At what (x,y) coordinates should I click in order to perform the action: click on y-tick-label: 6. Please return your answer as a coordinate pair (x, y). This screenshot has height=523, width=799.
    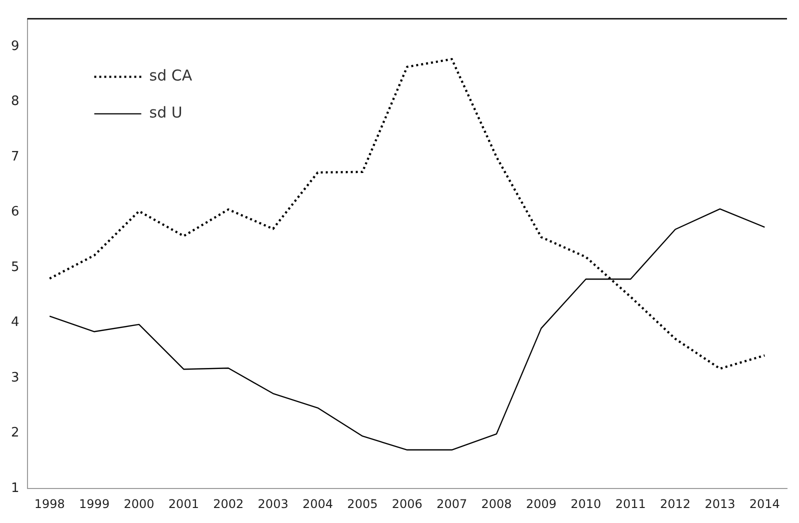
    Looking at the image, I should click on (15, 212).